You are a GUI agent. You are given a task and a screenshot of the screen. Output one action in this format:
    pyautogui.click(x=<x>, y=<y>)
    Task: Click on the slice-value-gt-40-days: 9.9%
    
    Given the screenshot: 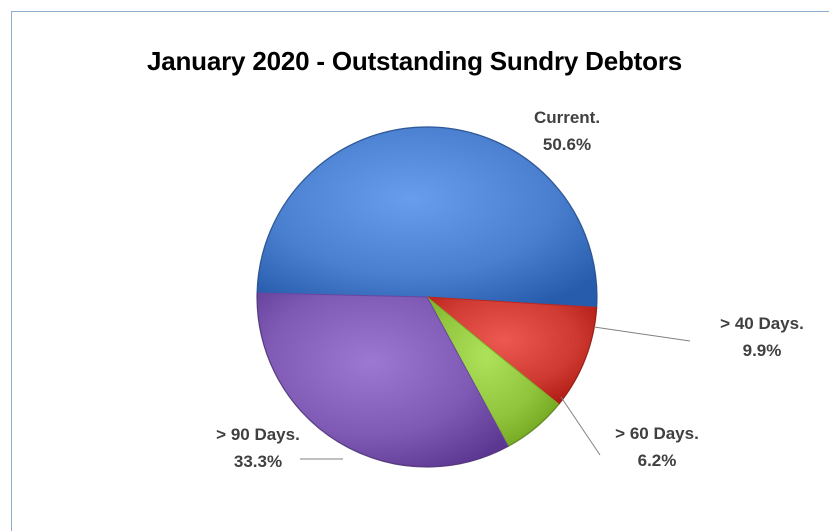 What is the action you would take?
    pyautogui.click(x=762, y=350)
    